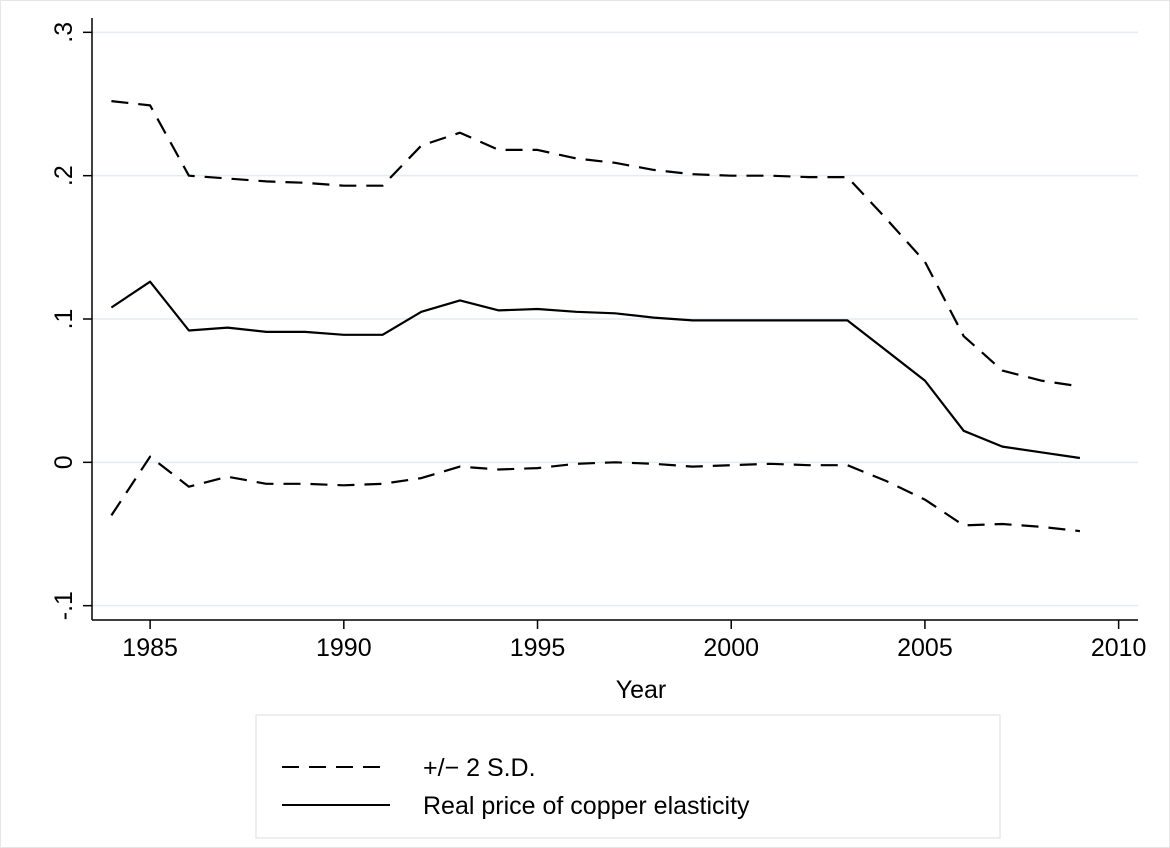  I want to click on x-tick-label: 1990, so click(344, 648).